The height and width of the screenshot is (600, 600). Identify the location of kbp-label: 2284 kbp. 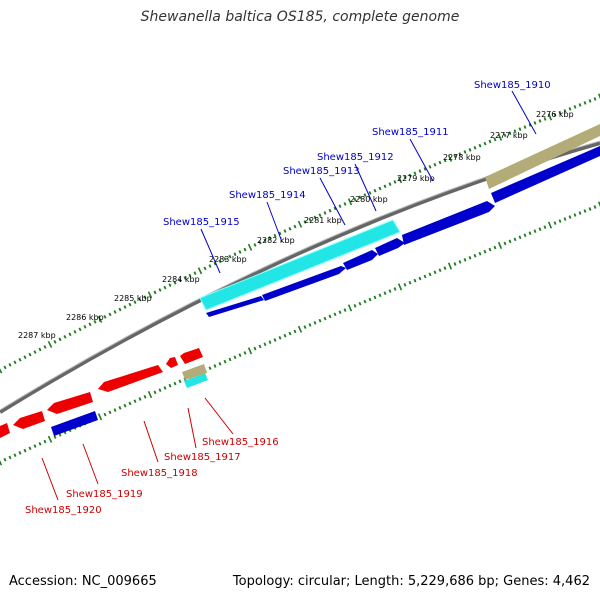
(181, 279).